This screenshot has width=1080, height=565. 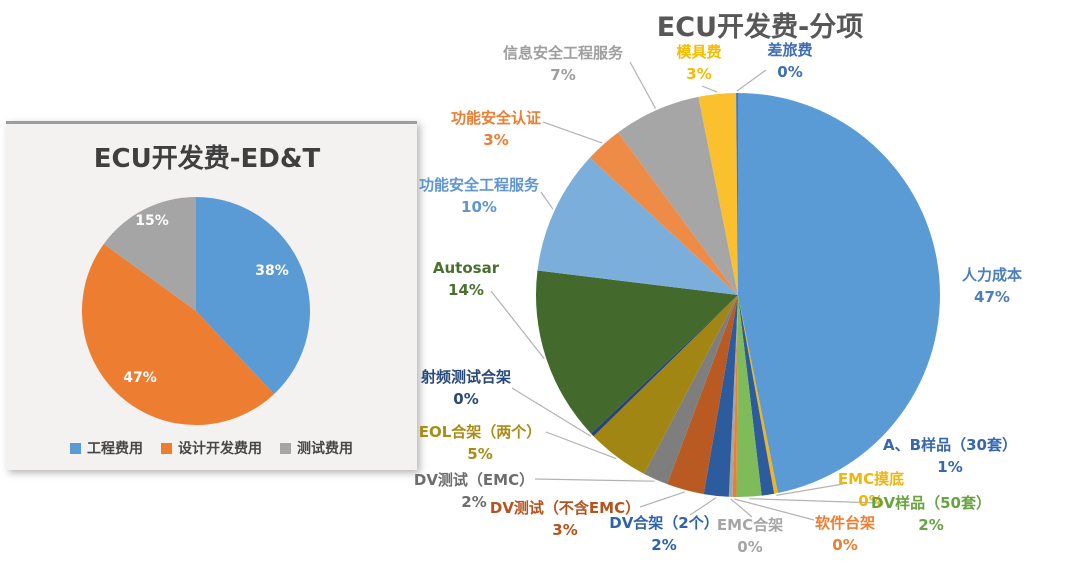 What do you see at coordinates (699, 63) in the screenshot?
I see `pie-label-mold-fee: 模具费 3%` at bounding box center [699, 63].